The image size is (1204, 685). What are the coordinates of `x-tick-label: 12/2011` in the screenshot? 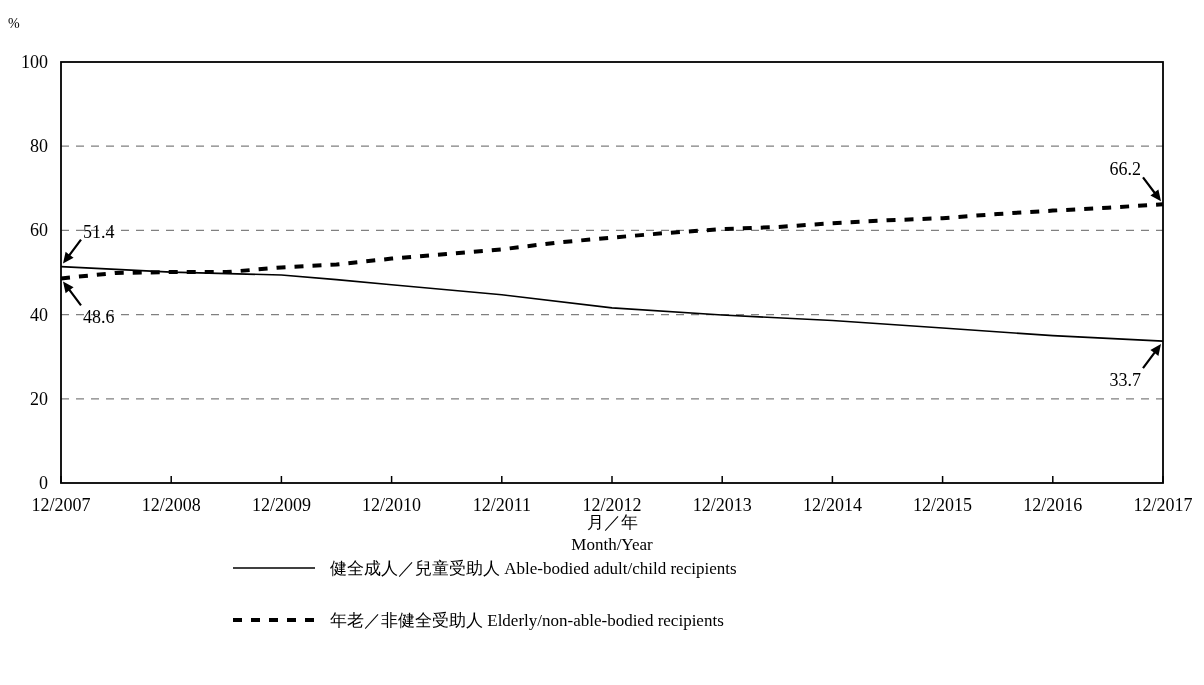 It's located at (501, 505).